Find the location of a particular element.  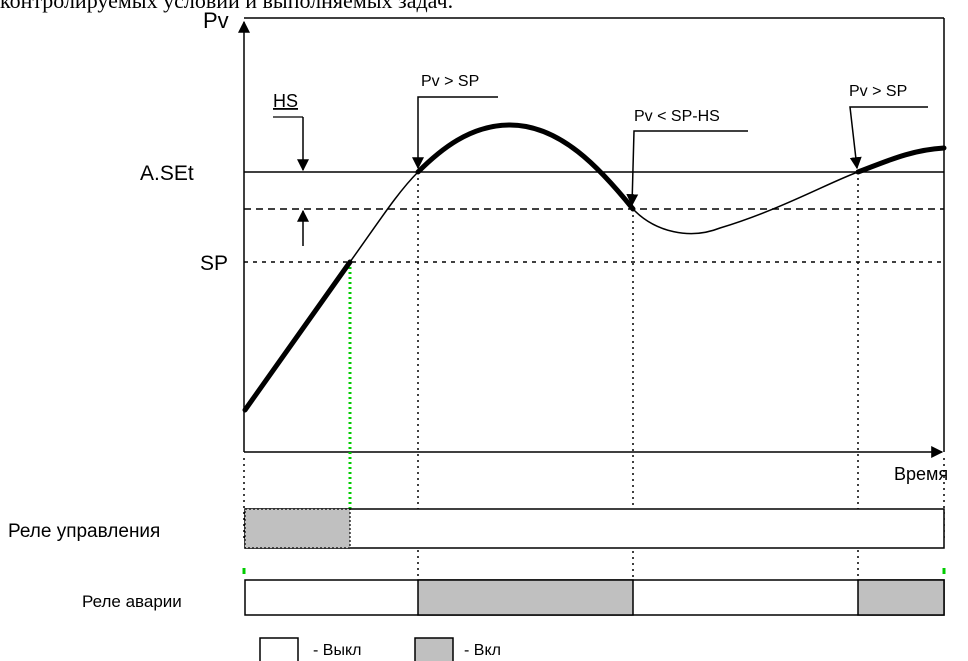

annotation-first-cross: Pv > SP is located at coordinates (450, 81).